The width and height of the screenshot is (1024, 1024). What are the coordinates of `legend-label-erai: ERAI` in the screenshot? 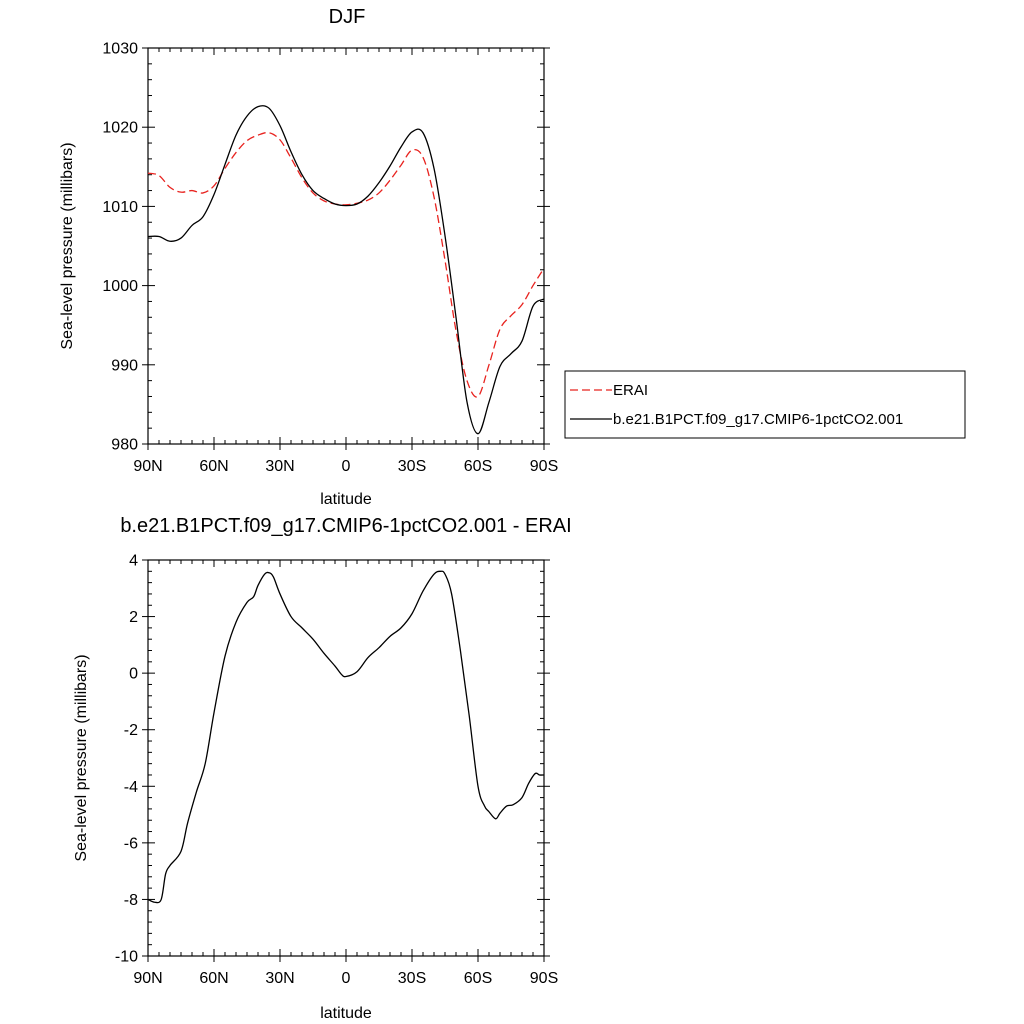 It's located at (630, 390).